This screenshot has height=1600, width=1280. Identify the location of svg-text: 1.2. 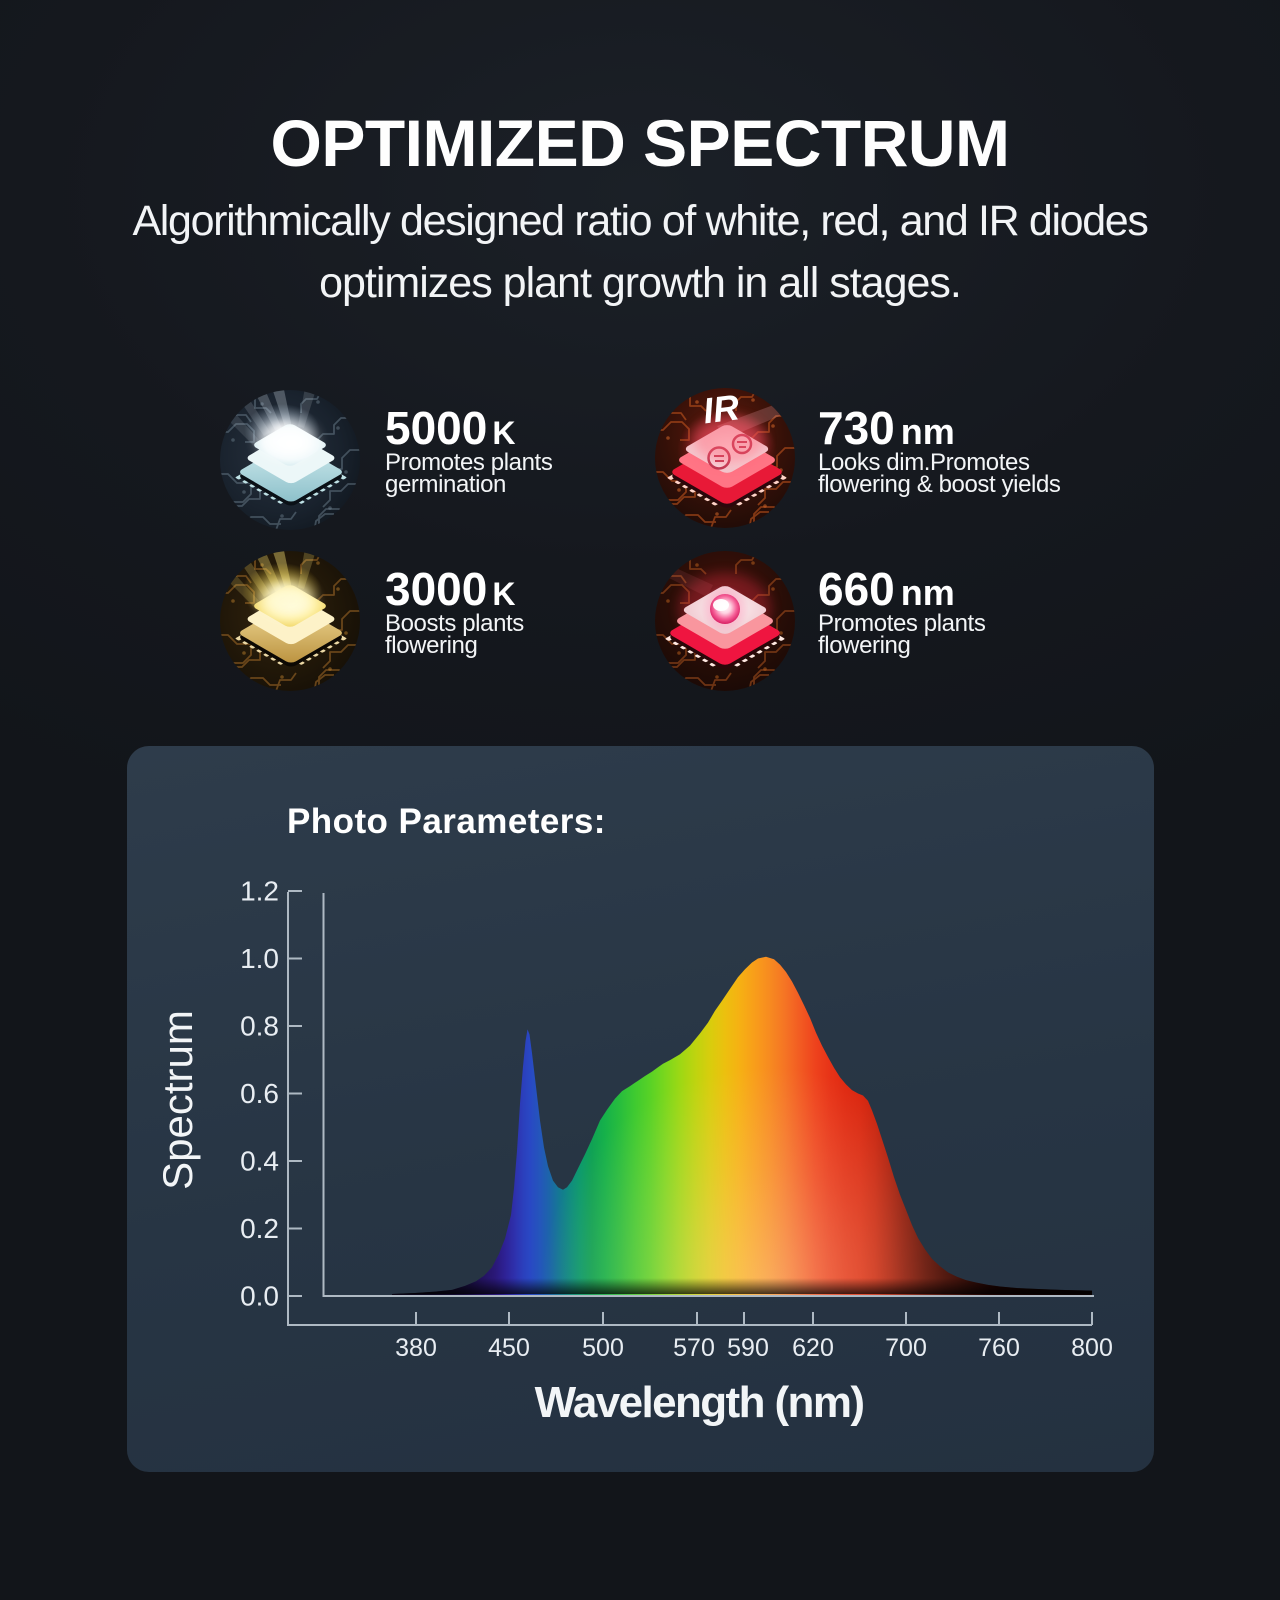
(259, 891).